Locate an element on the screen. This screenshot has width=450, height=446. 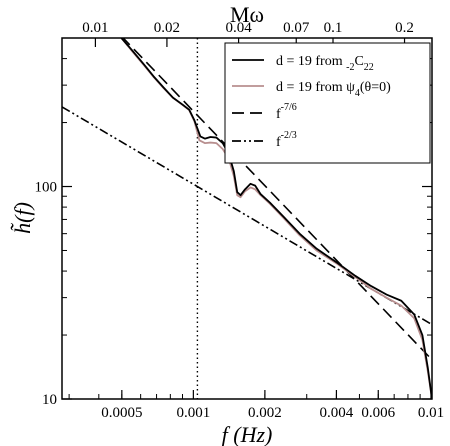
legend-label-part: 4 is located at coordinates (357, 93).